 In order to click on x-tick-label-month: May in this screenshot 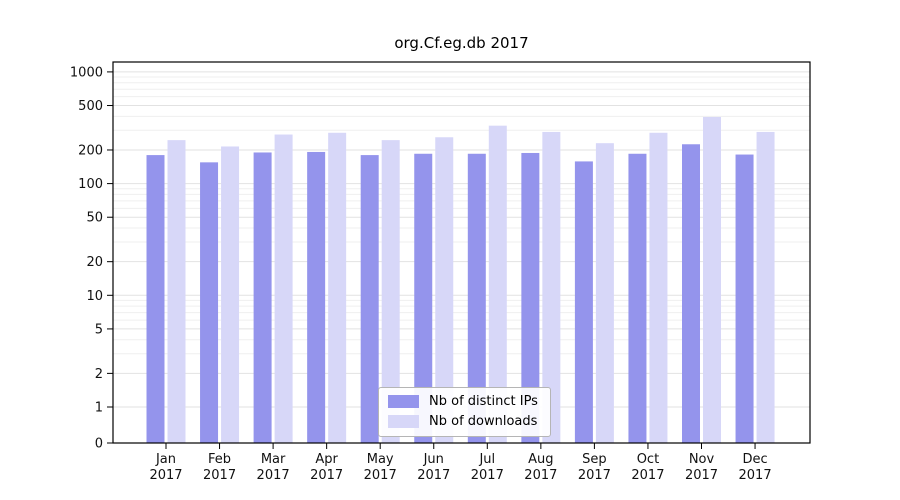, I will do `click(380, 459)`.